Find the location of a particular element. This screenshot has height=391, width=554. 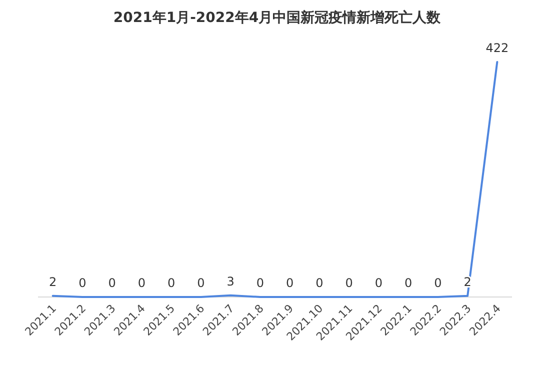

data-label: 422 is located at coordinates (497, 48).